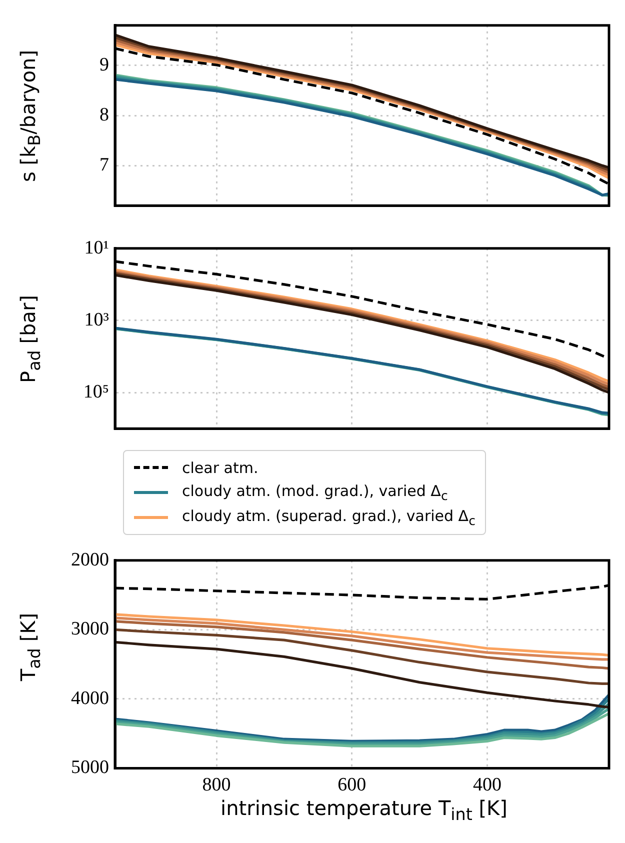 The image size is (625, 843). What do you see at coordinates (90, 629) in the screenshot?
I see `y-tick-label: 3000` at bounding box center [90, 629].